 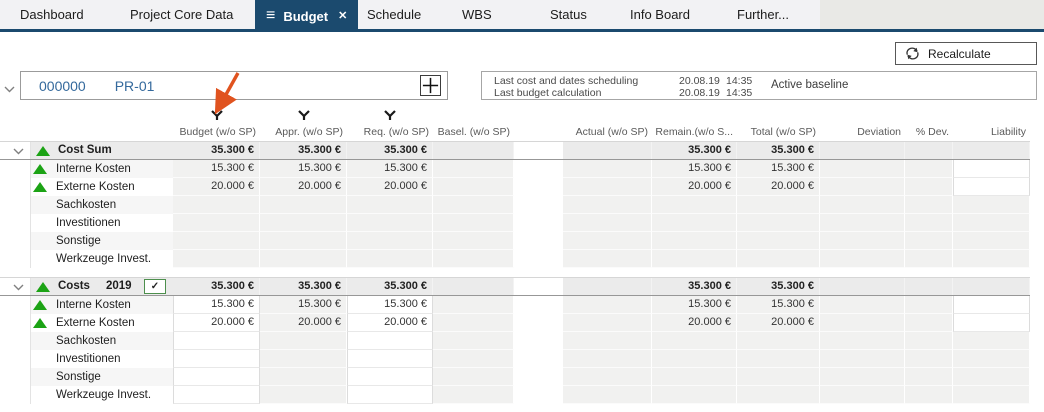 What do you see at coordinates (134, 85) in the screenshot?
I see `project-code: PR-01` at bounding box center [134, 85].